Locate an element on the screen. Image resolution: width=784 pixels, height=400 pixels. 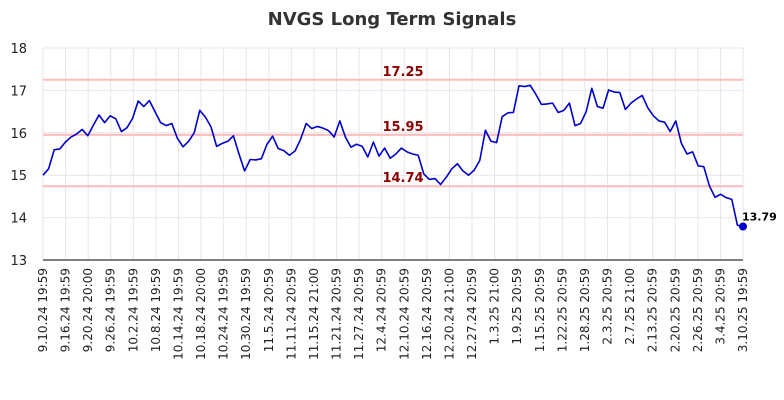
y-tick-label: 16 is located at coordinates (18, 134).